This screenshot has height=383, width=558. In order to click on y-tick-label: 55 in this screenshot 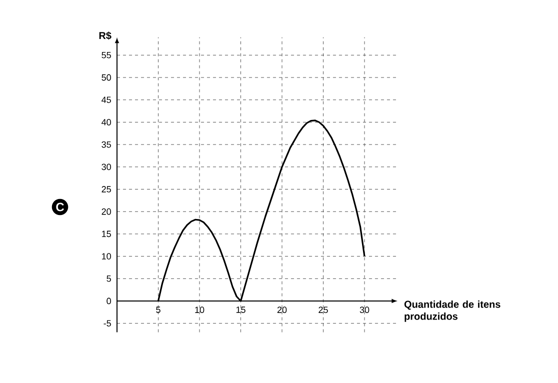, I will do `click(106, 55)`.